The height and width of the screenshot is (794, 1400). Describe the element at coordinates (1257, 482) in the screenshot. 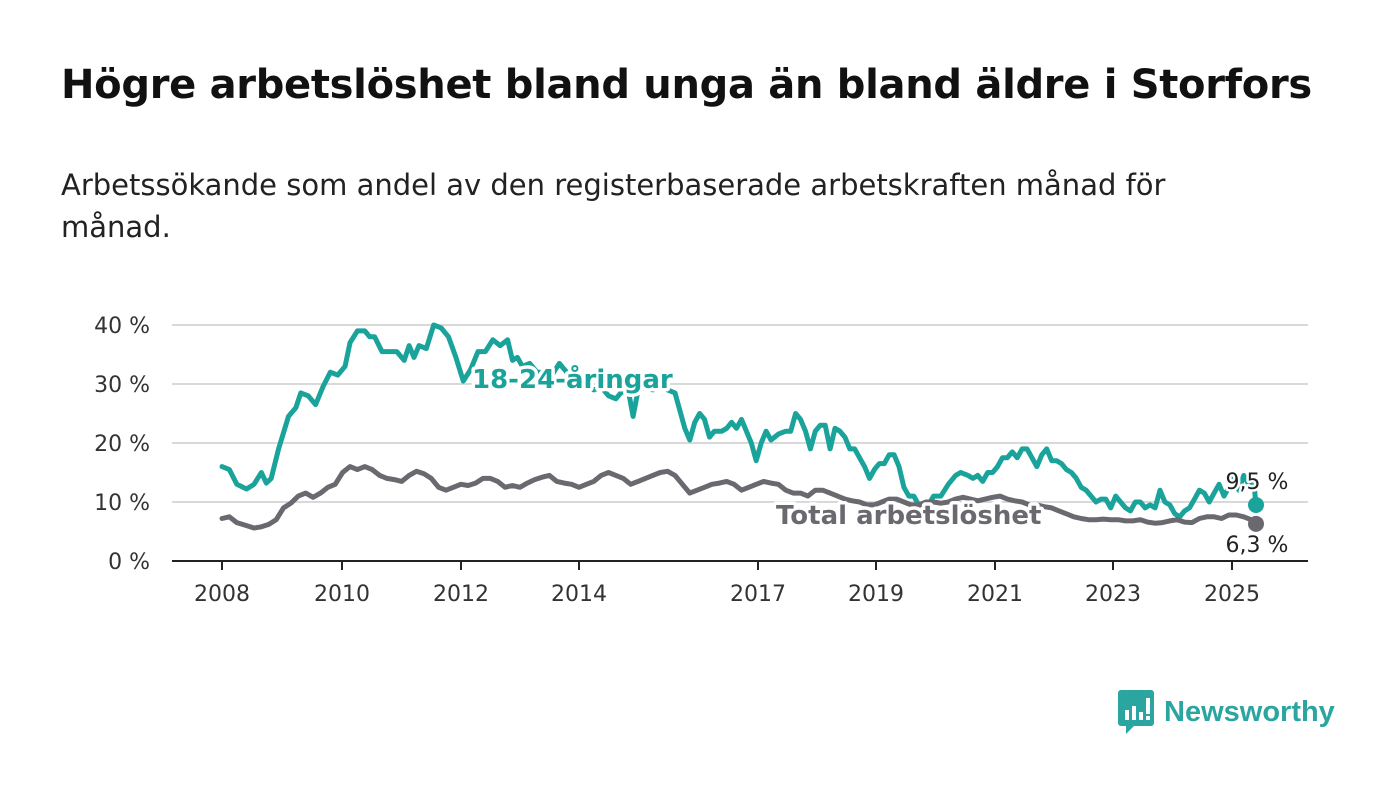

I see `end-value-youth: 9,5 %` at that location.